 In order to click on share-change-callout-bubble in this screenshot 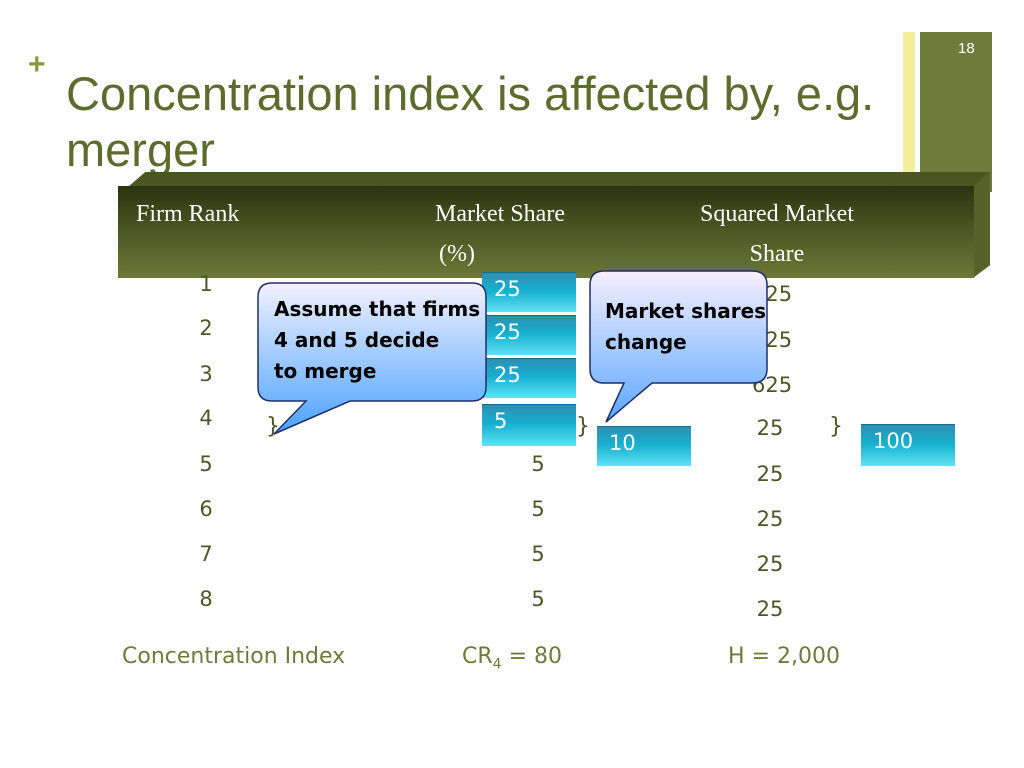, I will do `click(678, 346)`.